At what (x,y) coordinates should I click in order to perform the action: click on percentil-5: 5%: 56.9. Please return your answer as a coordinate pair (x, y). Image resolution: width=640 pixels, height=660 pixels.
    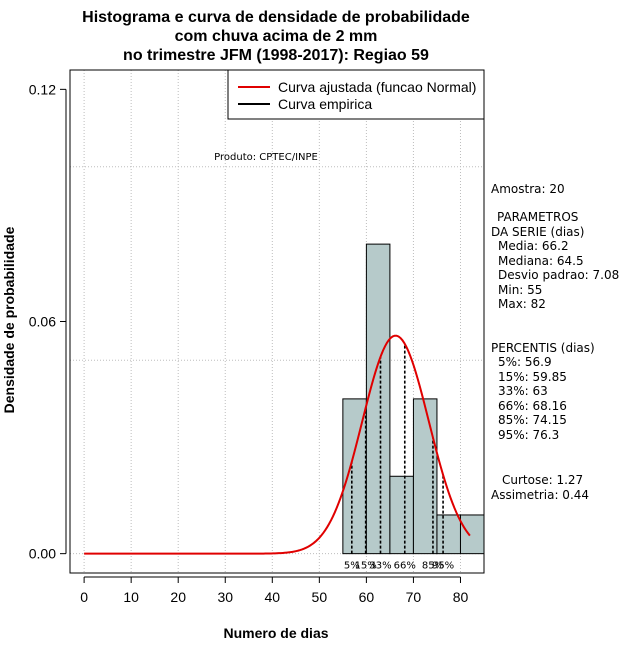
    Looking at the image, I should click on (525, 362).